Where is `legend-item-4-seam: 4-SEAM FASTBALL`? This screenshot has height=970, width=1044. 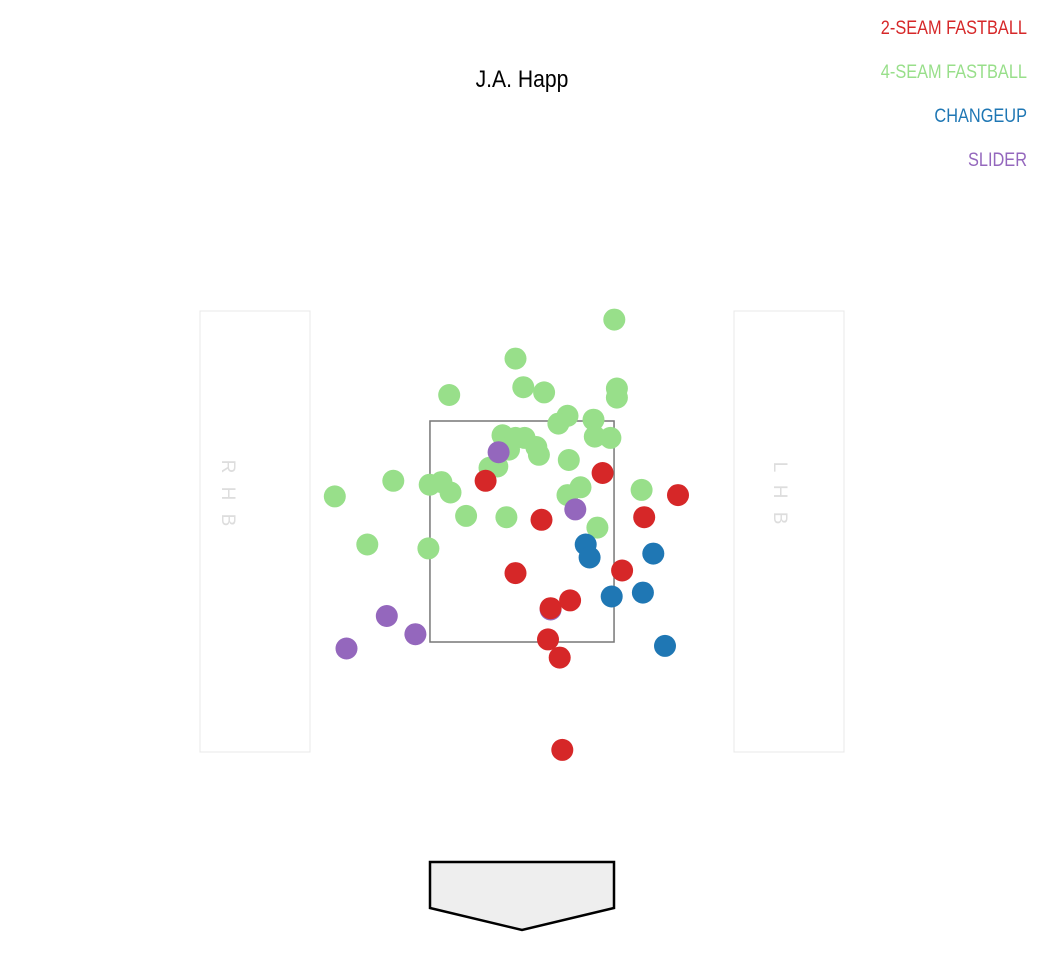
legend-item-4-seam: 4-SEAM FASTBALL is located at coordinates (953, 72).